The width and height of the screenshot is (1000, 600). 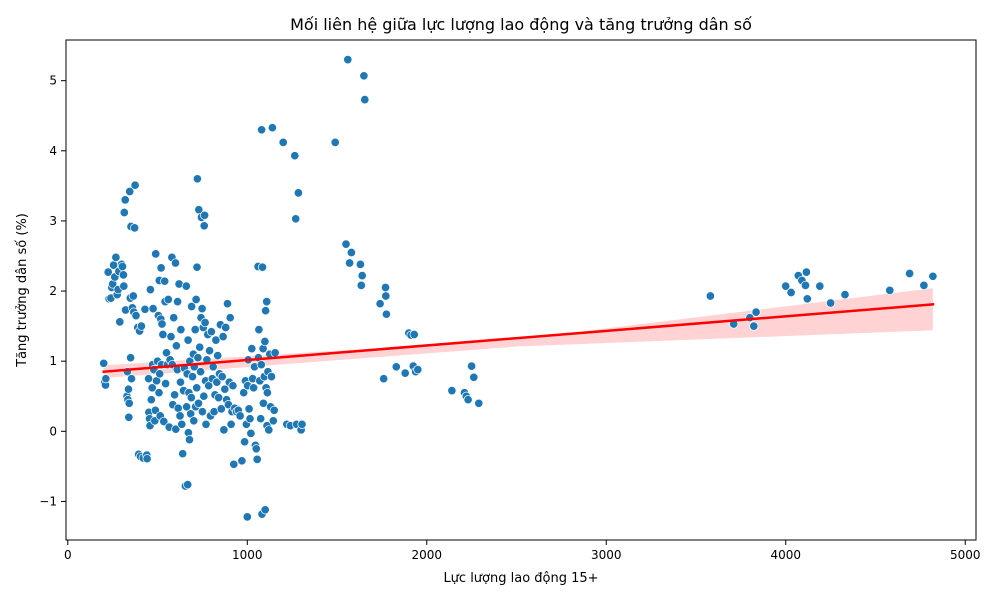 I want to click on x-tick-label: 5000, so click(x=965, y=555).